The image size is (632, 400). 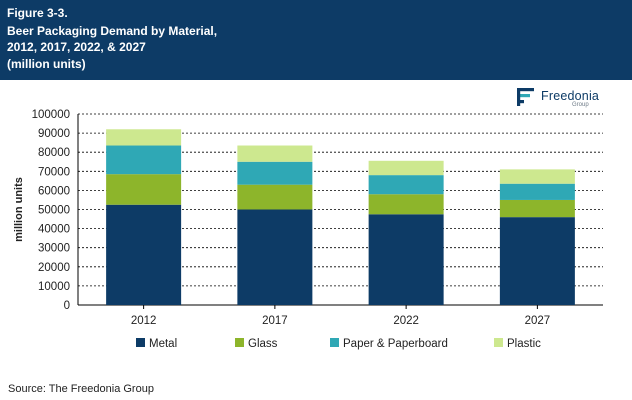 I want to click on bar-paper-paperboard-2022, so click(x=406, y=185).